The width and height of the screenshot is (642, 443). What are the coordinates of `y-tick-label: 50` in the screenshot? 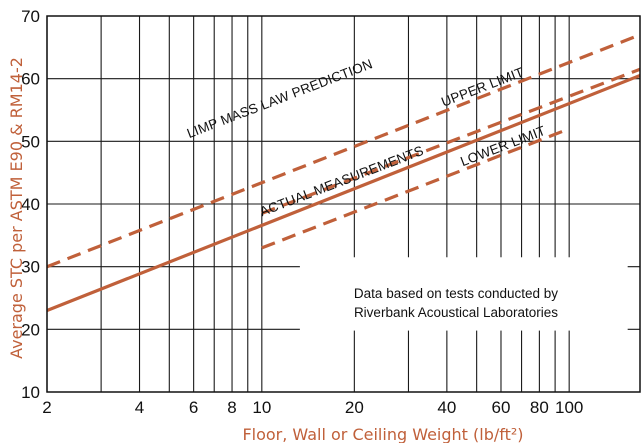 It's located at (30, 141).